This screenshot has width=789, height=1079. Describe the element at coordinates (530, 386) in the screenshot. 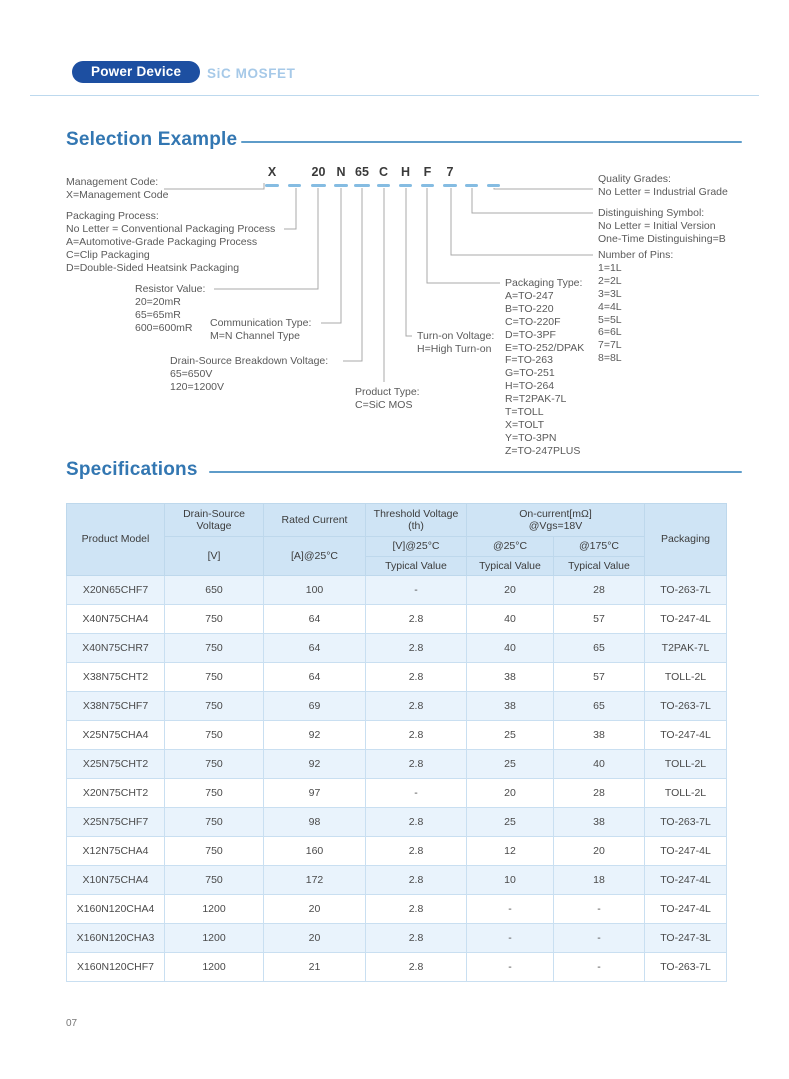

I see `label-line: H=TO-264` at that location.